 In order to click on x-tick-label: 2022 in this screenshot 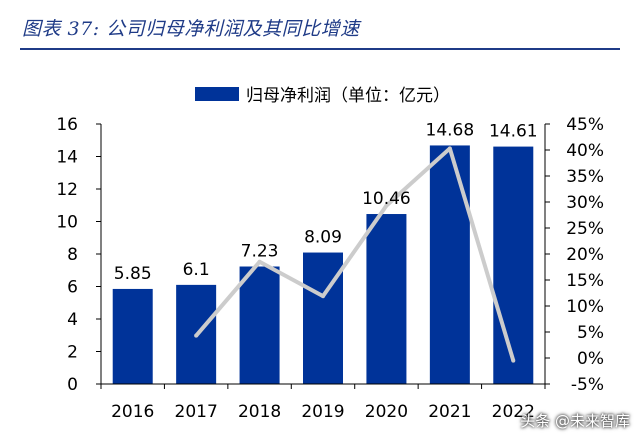, I will do `click(513, 412)`.